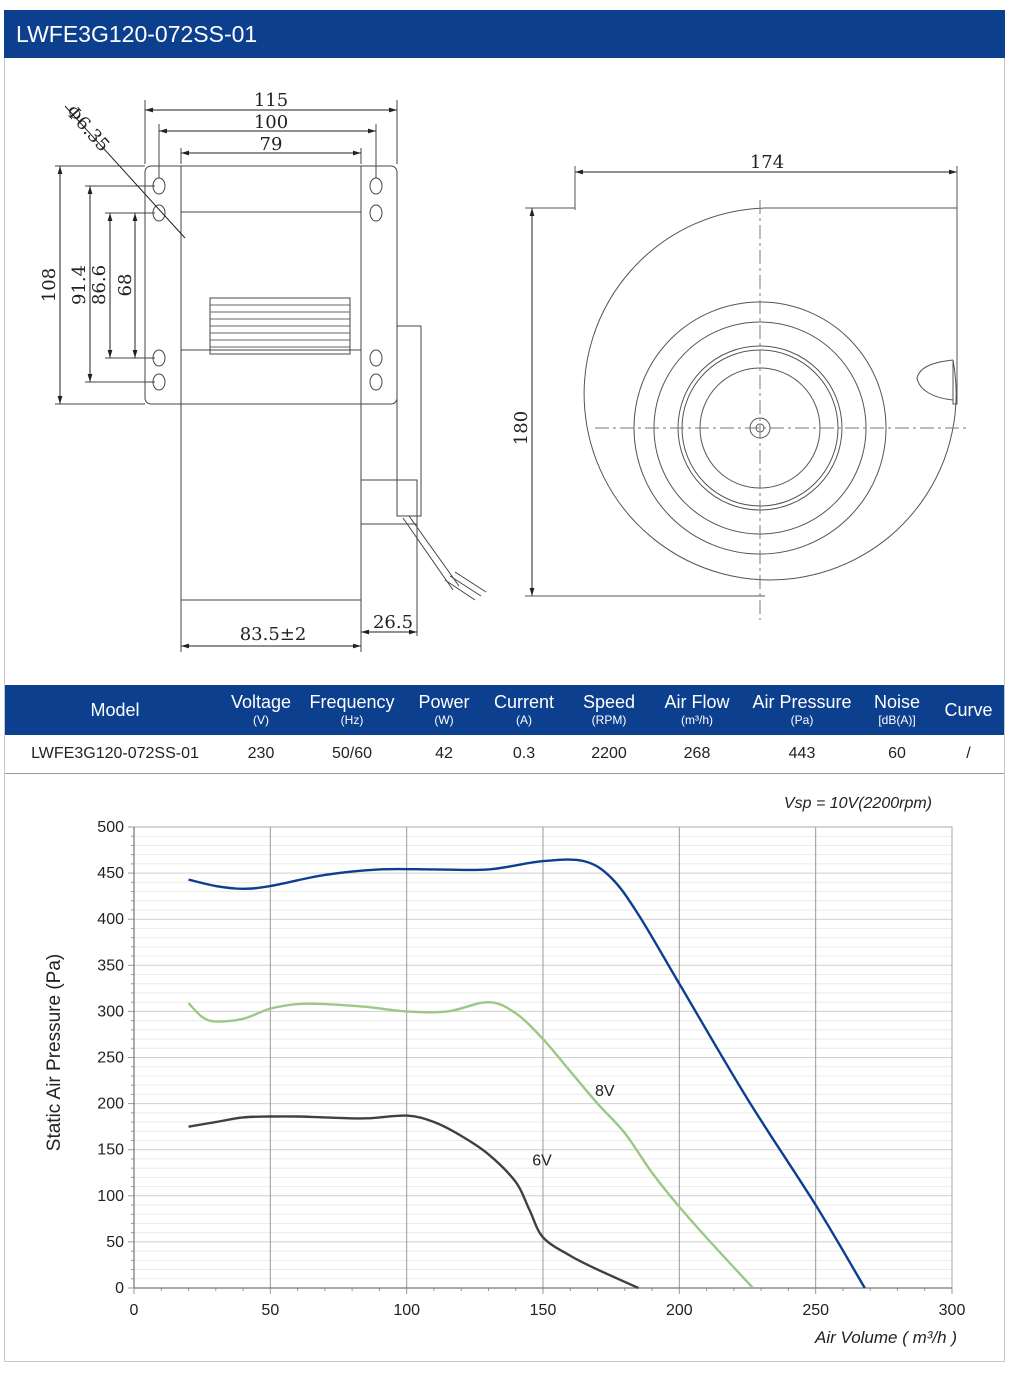 This screenshot has height=1373, width=1010. Describe the element at coordinates (897, 709) in the screenshot. I see `col-header: Noise [dB(A)]` at that location.